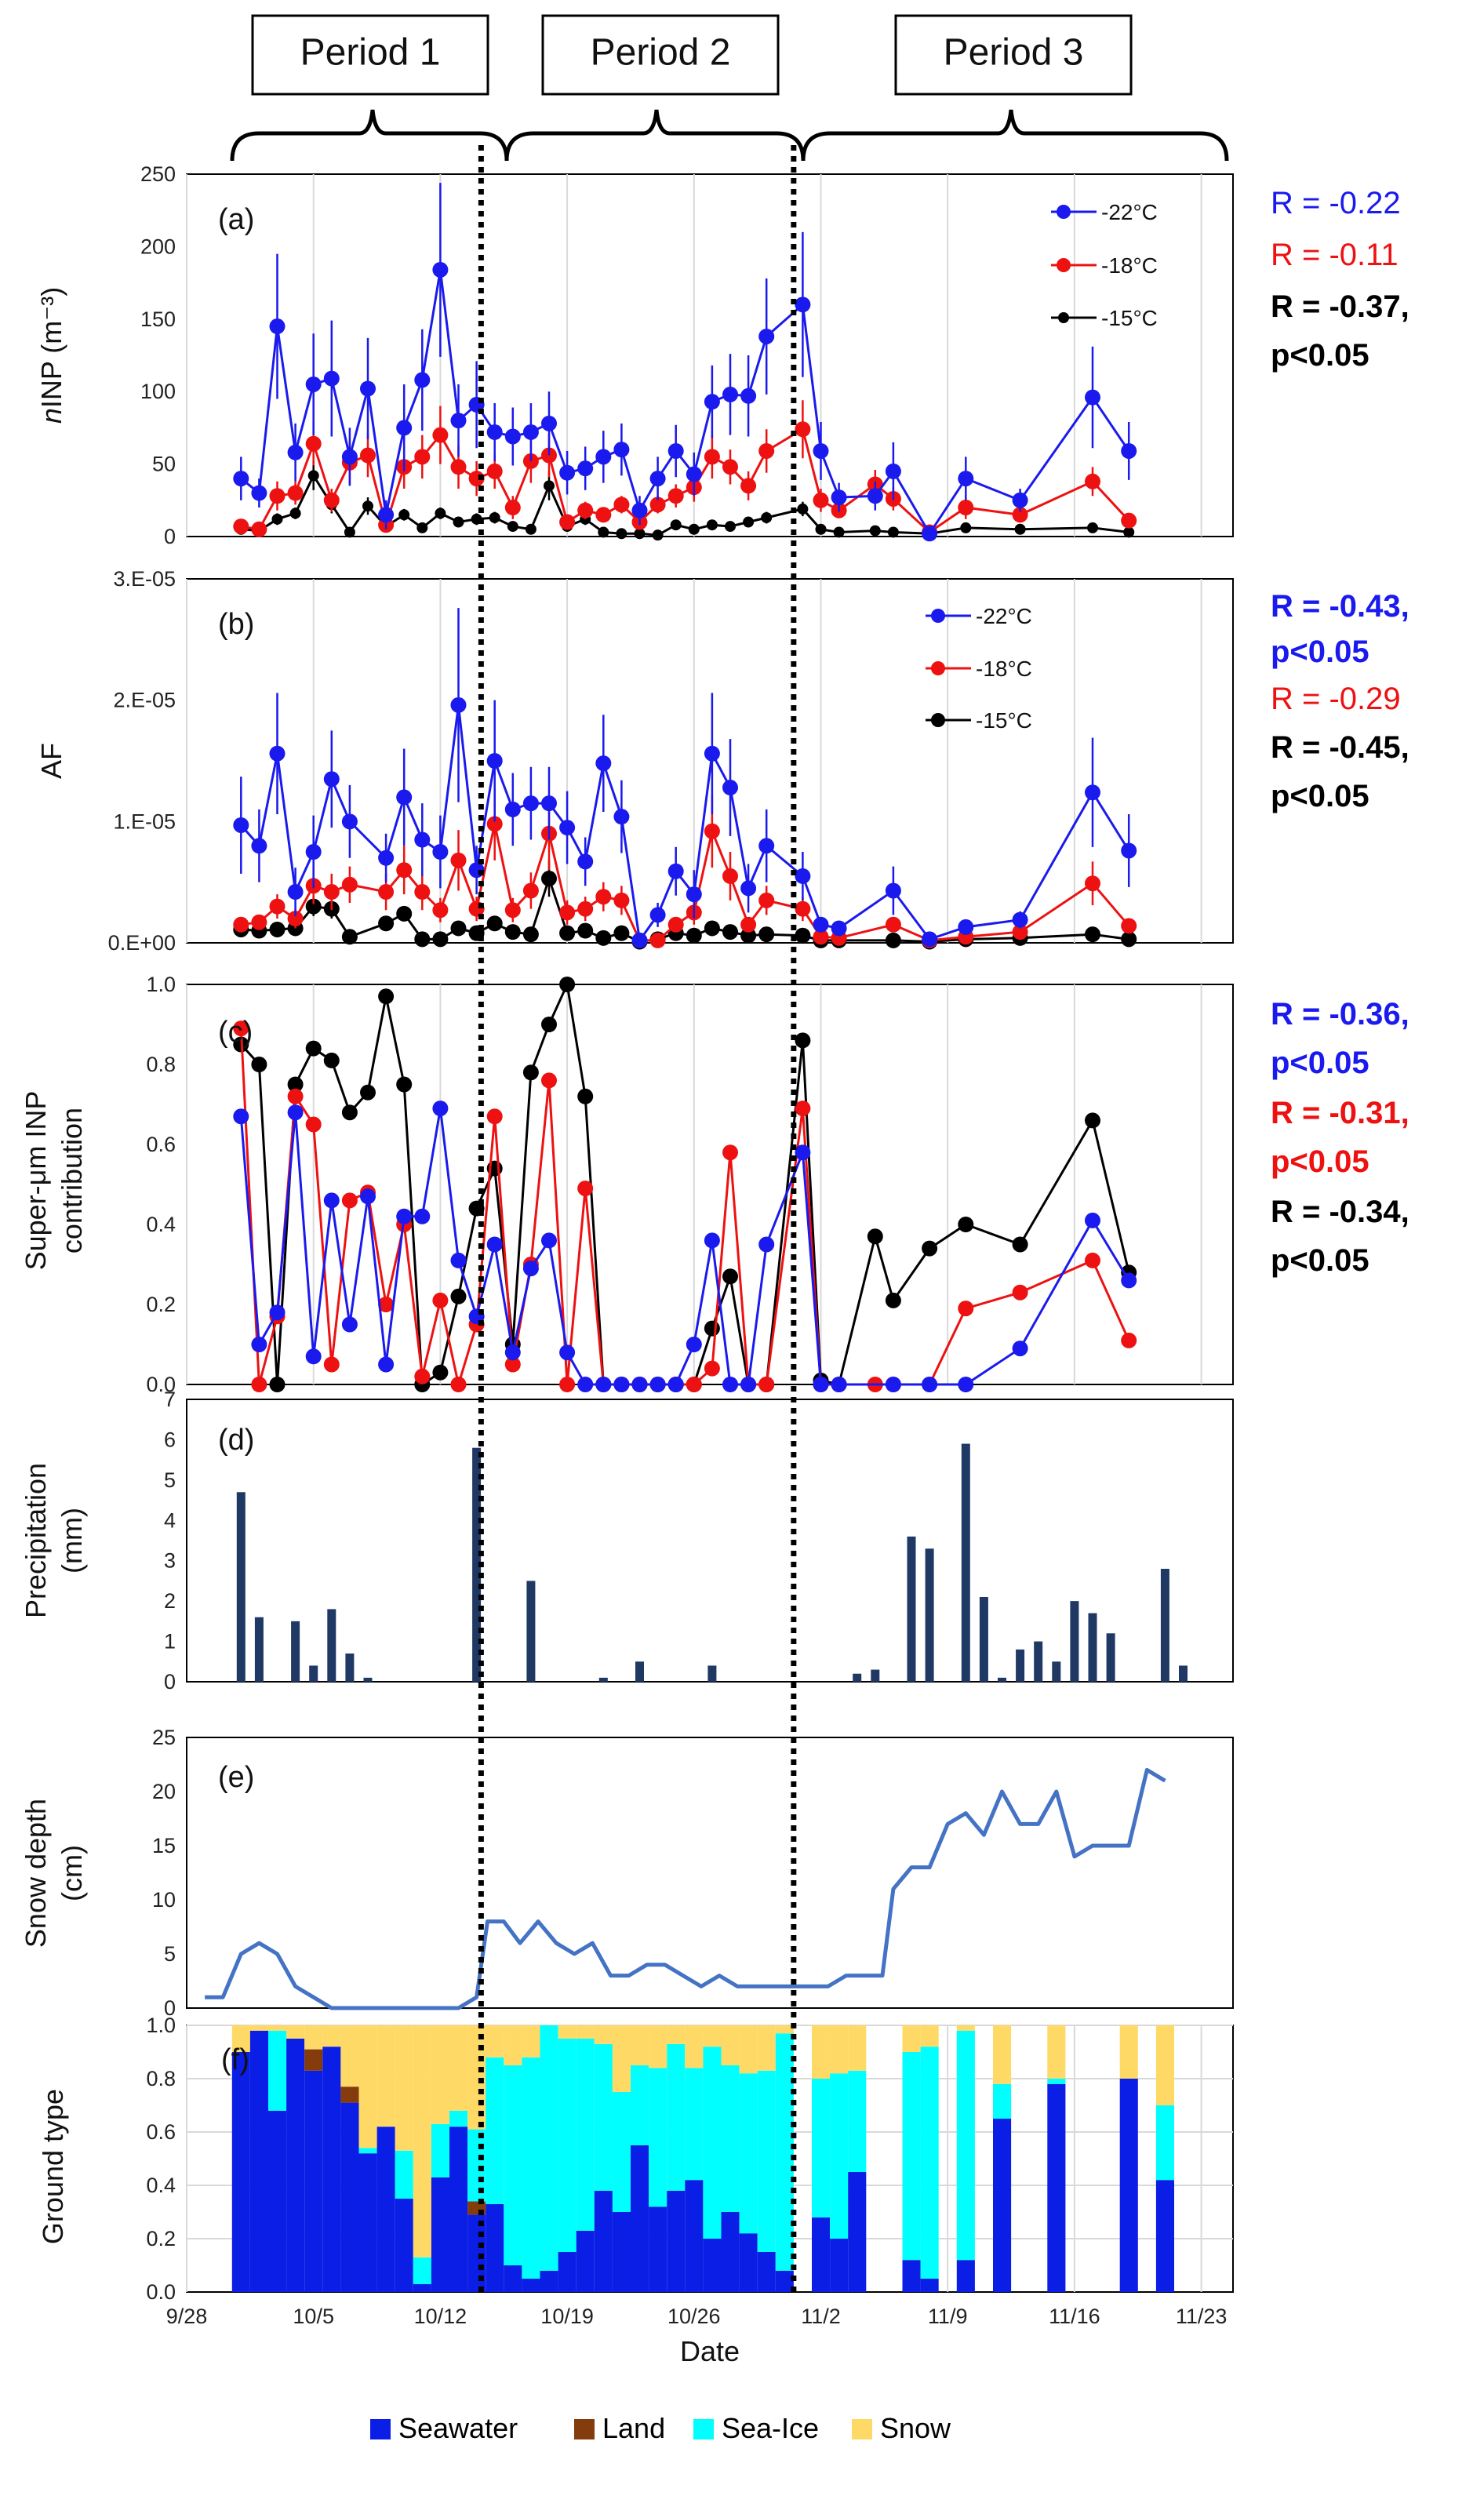 This screenshot has width=1484, height=2514. Describe the element at coordinates (236, 624) in the screenshot. I see `panel-b-tag: (b)` at that location.